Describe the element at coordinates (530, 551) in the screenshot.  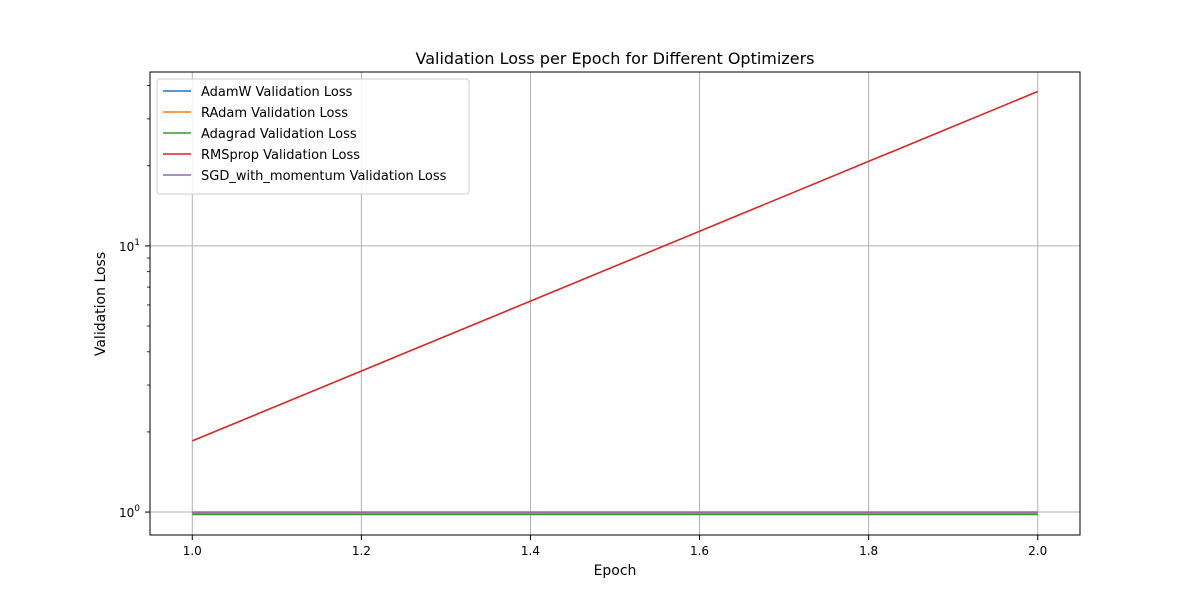
I see `x-tick-label: 1.4` at that location.